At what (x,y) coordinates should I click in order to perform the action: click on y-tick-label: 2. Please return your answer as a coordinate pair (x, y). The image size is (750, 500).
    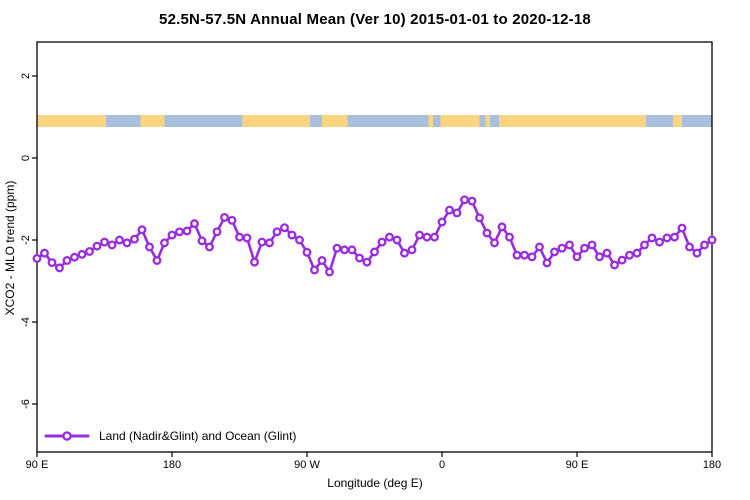
    Looking at the image, I should click on (26, 76).